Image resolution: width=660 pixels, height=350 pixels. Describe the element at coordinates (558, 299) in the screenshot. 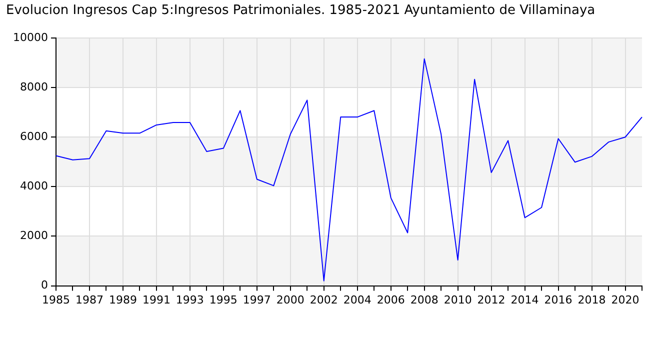

I see `x-tick-label: 2016` at that location.